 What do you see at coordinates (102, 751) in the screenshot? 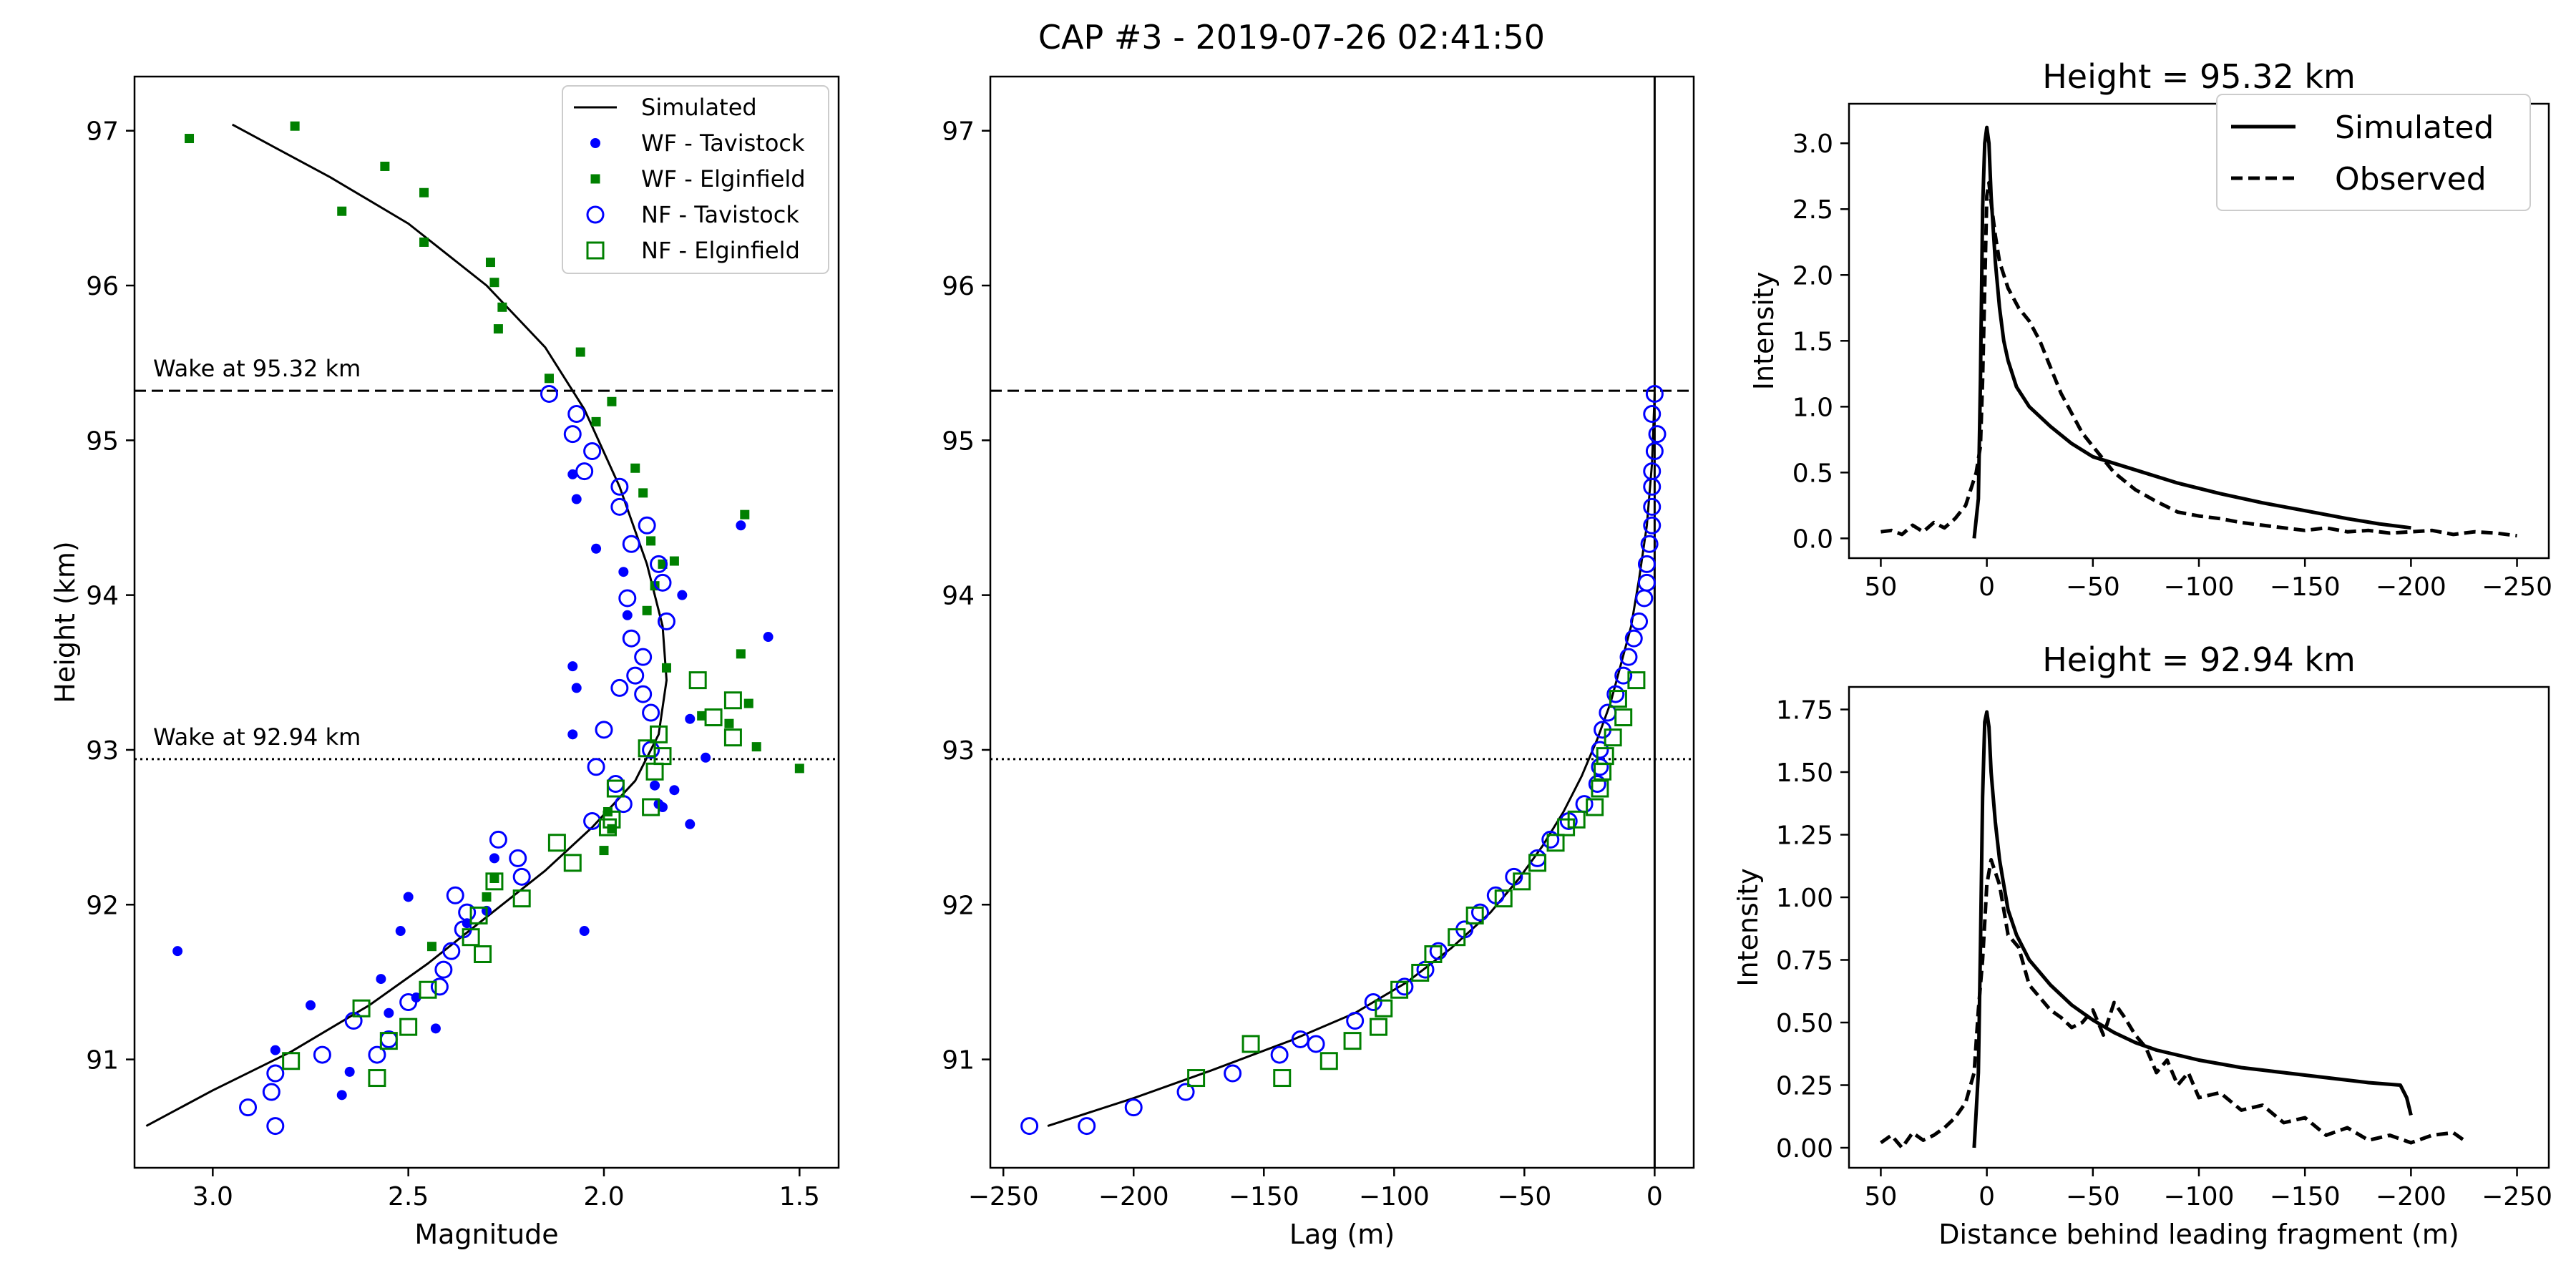
I see `y-tick-label: 93` at bounding box center [102, 751].